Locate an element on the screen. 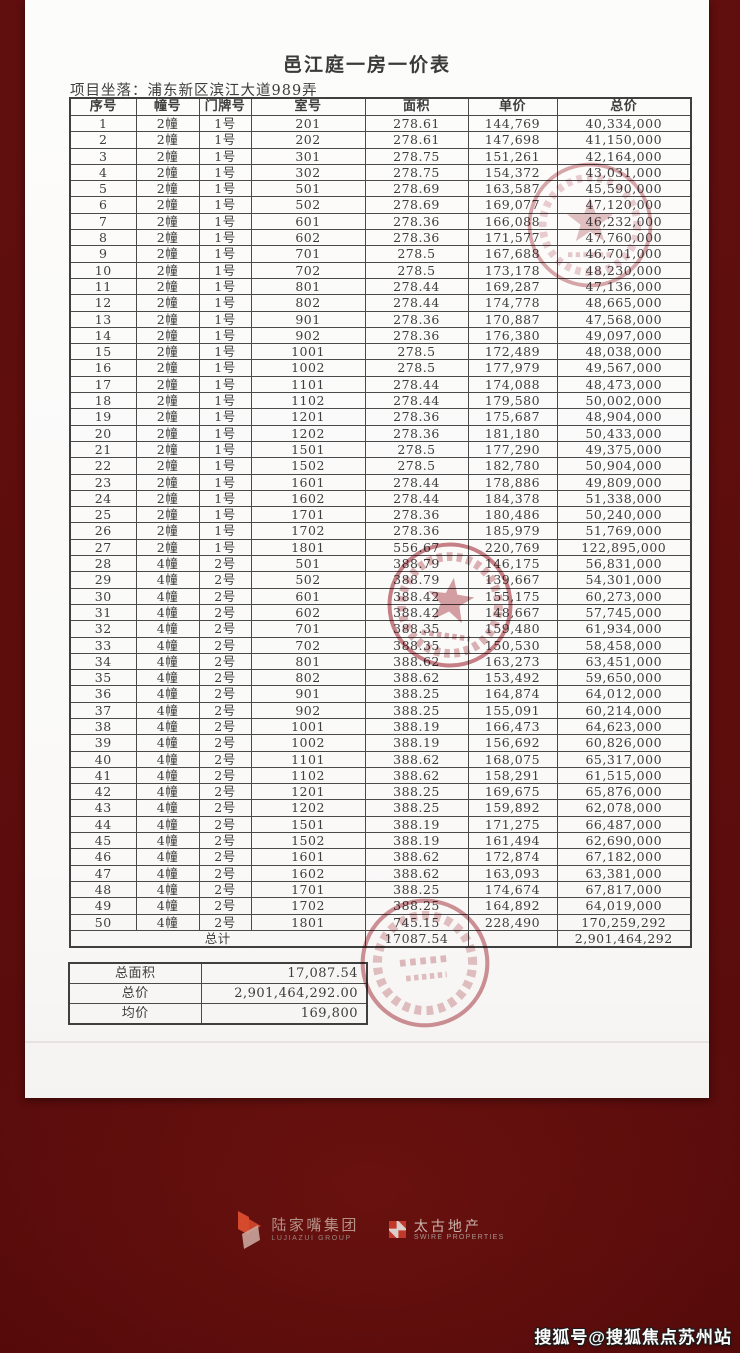 This screenshot has width=740, height=1353. table-cell: 8 is located at coordinates (103, 238).